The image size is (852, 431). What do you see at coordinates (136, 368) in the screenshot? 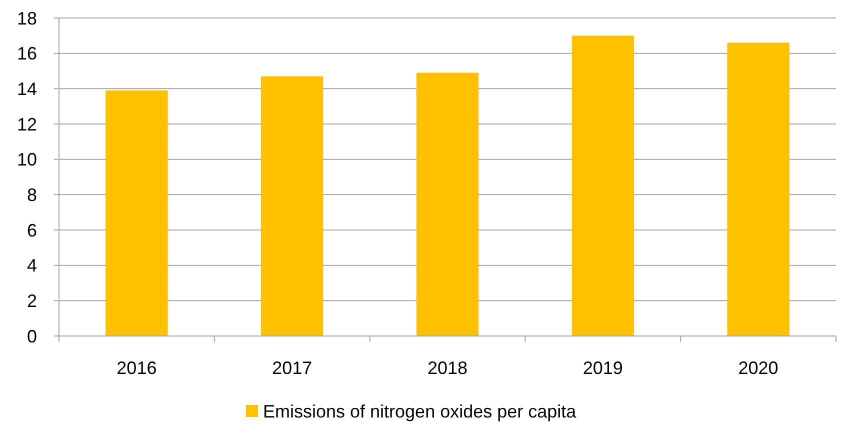
I see `x-tick-label: 2016` at bounding box center [136, 368].